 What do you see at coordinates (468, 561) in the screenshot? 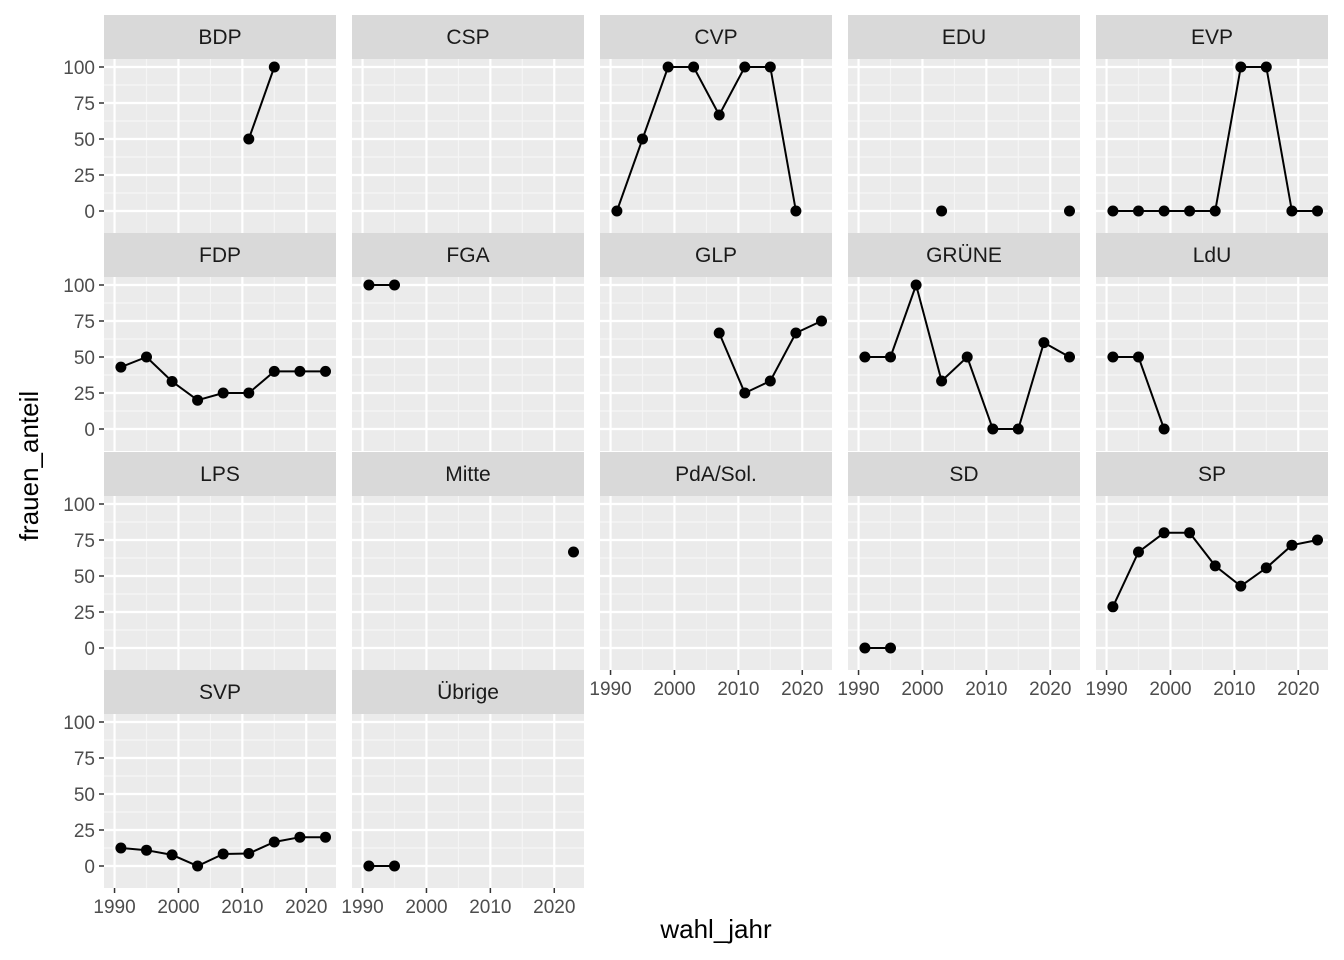
I see `facet-mitte: Mitte` at bounding box center [468, 561].